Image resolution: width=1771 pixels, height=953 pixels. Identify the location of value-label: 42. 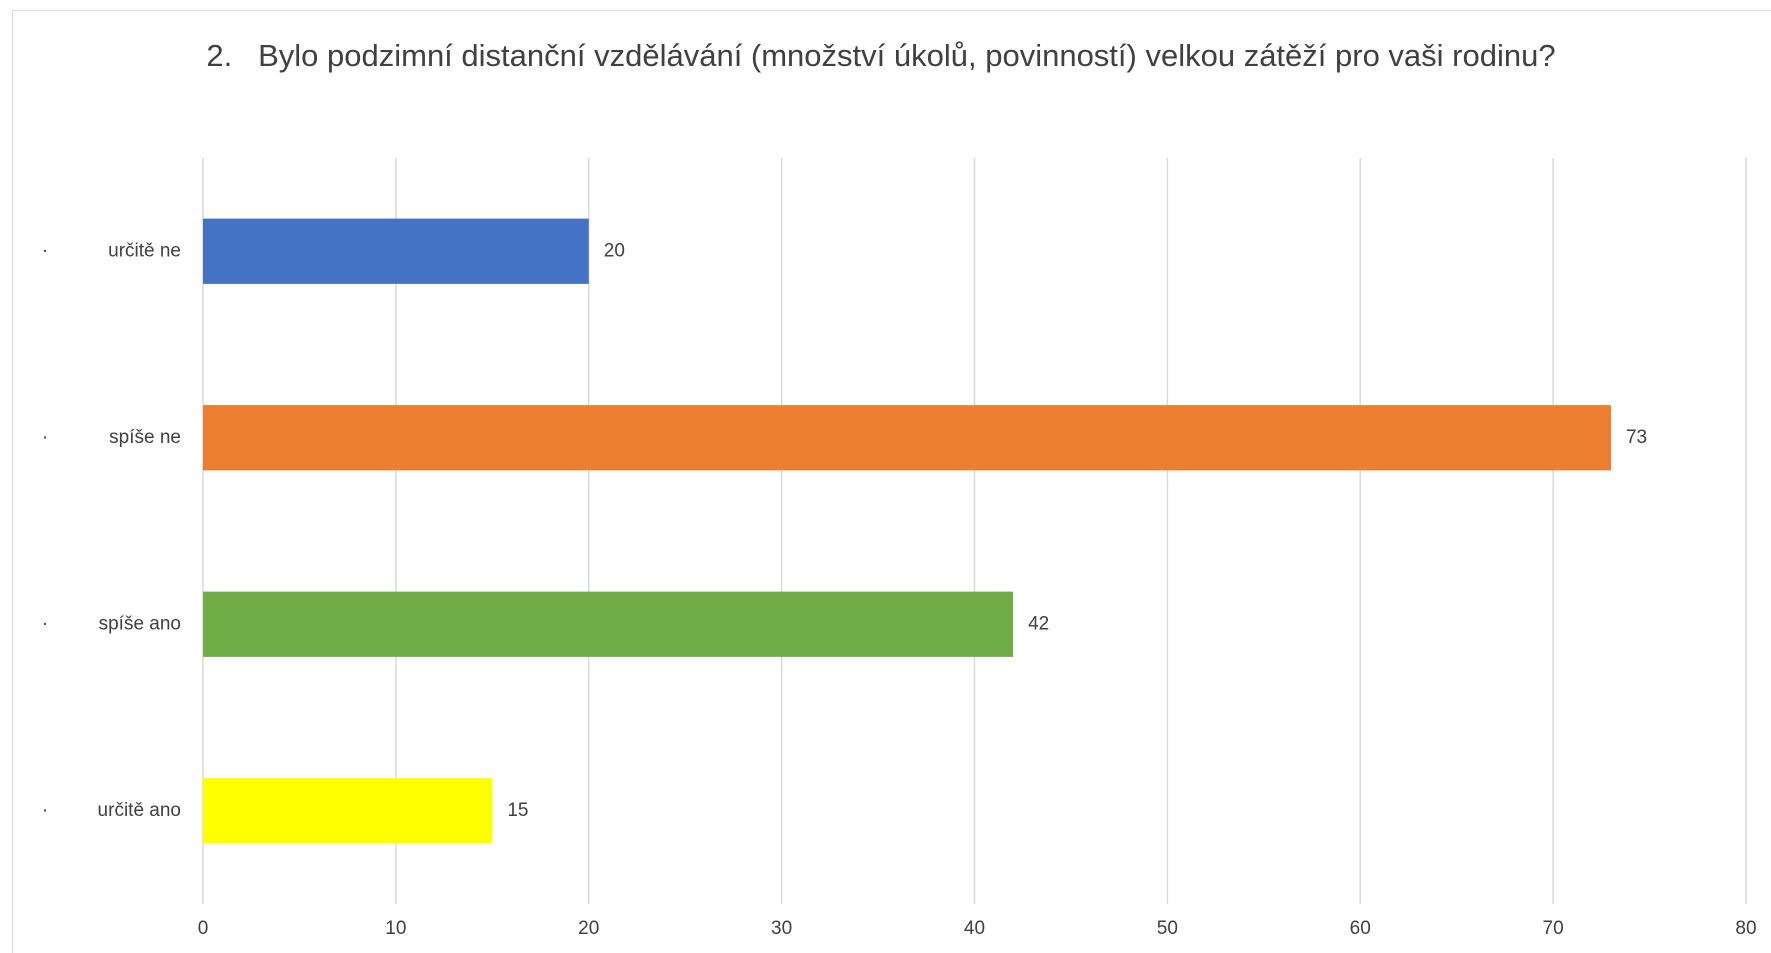
(1038, 623).